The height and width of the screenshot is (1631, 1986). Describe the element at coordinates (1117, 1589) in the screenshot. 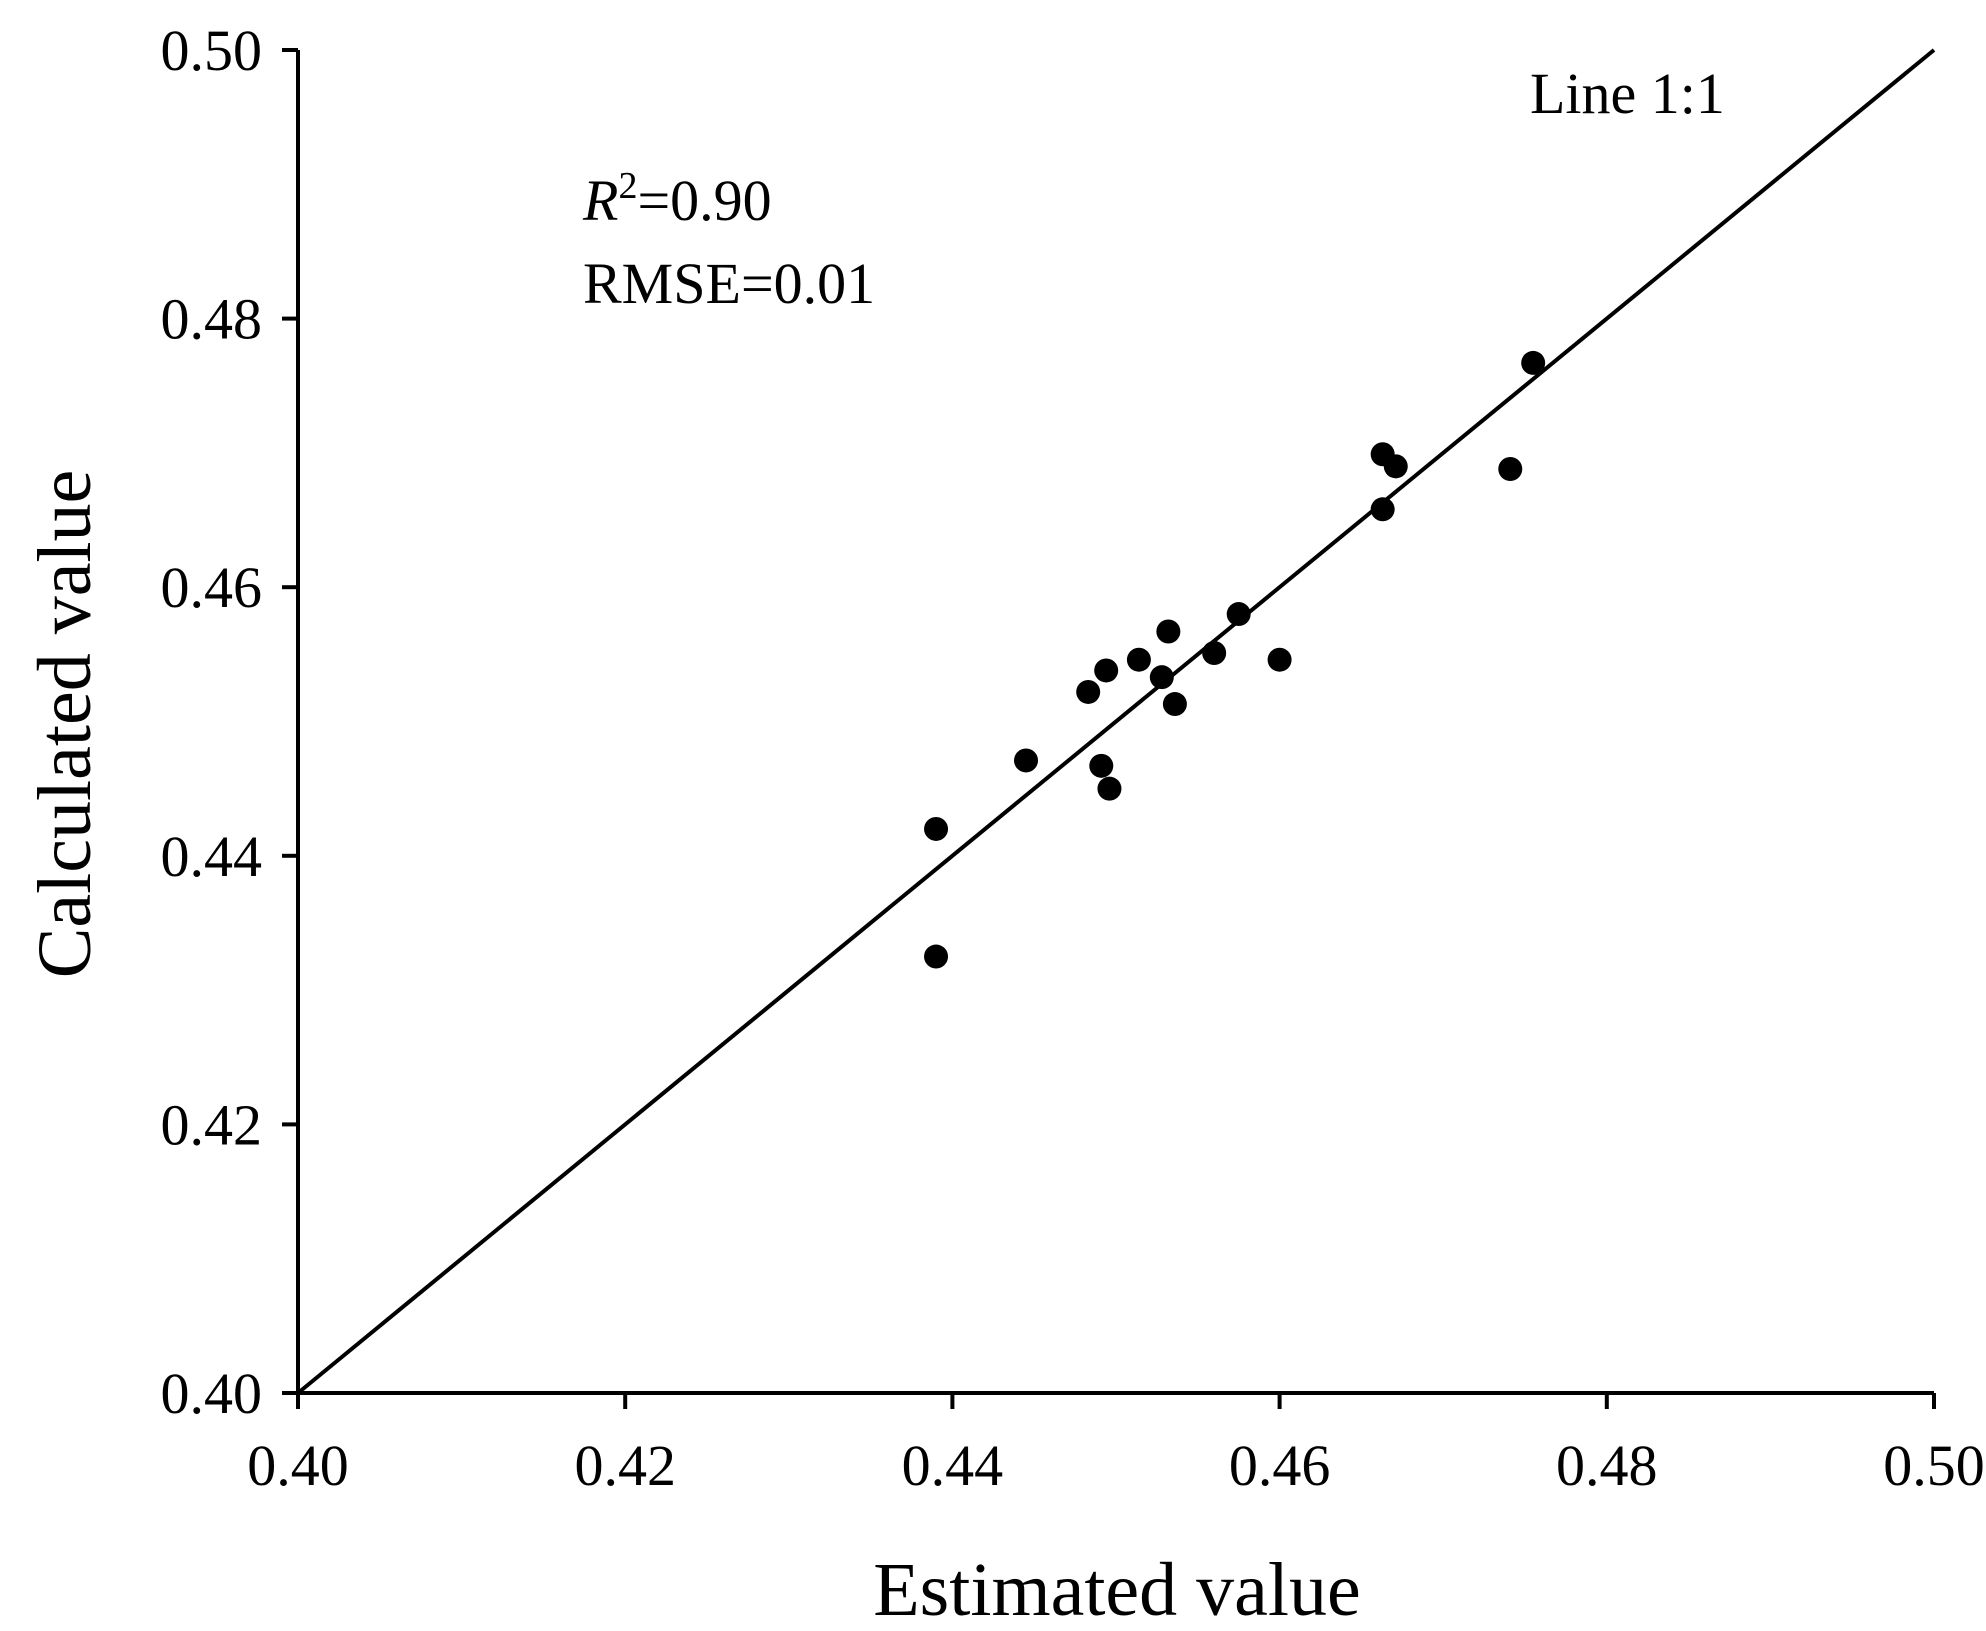

I see `x-axis-title: Estimated value` at that location.